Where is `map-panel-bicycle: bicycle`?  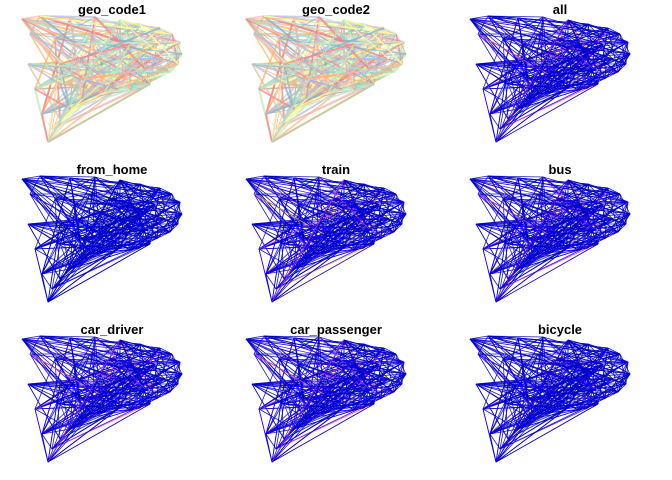 map-panel-bicycle: bicycle is located at coordinates (560, 400).